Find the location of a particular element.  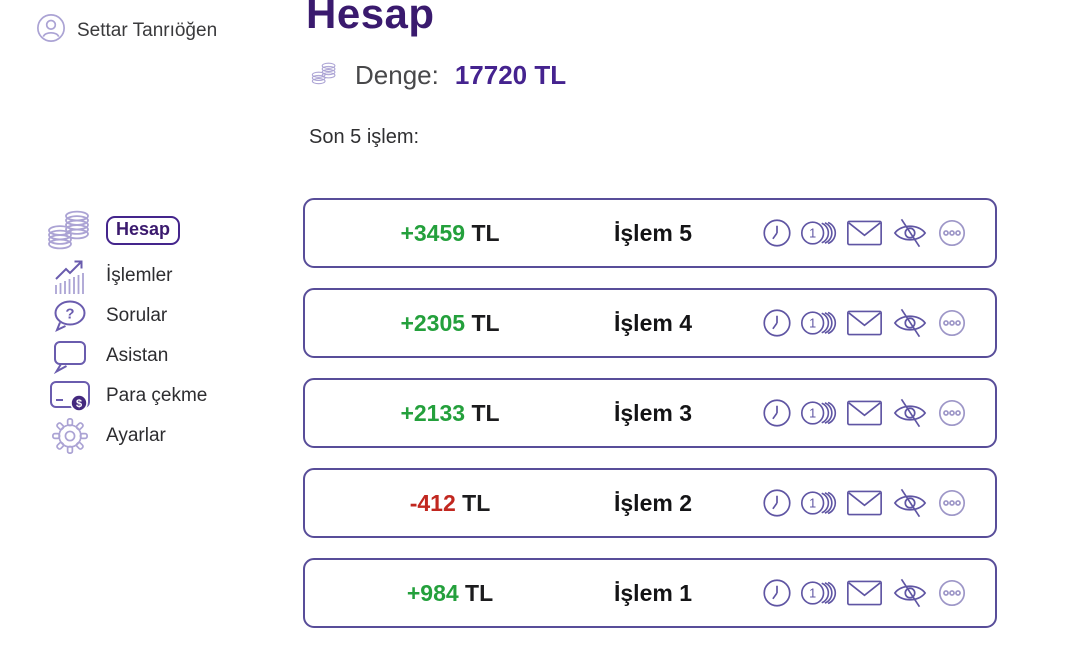

question-bubble-icon: ? is located at coordinates (70, 316).